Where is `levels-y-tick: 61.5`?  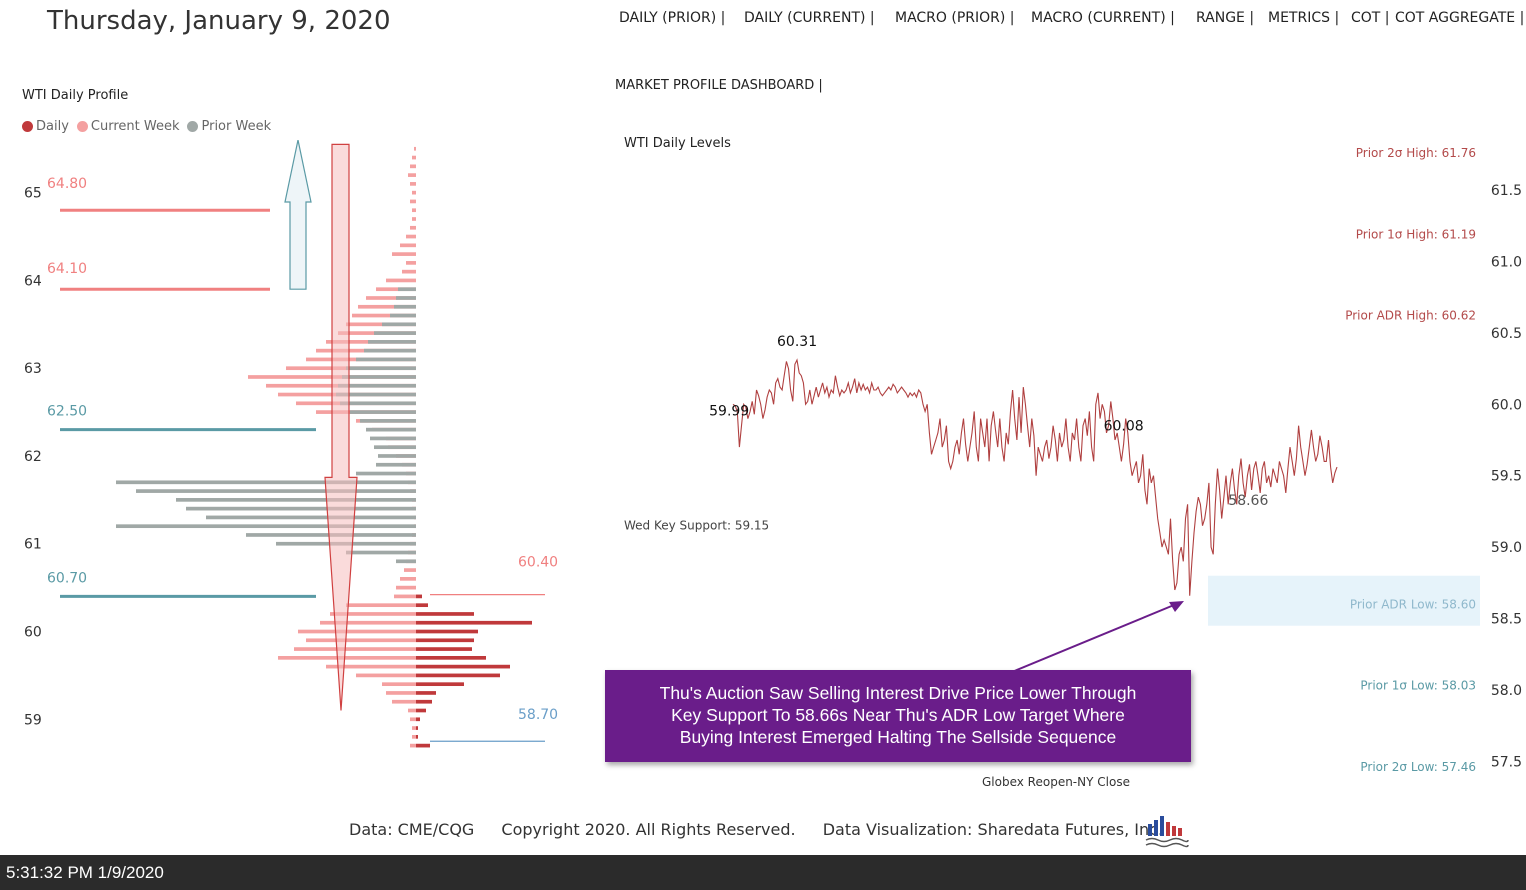
levels-y-tick: 61.5 is located at coordinates (1506, 191).